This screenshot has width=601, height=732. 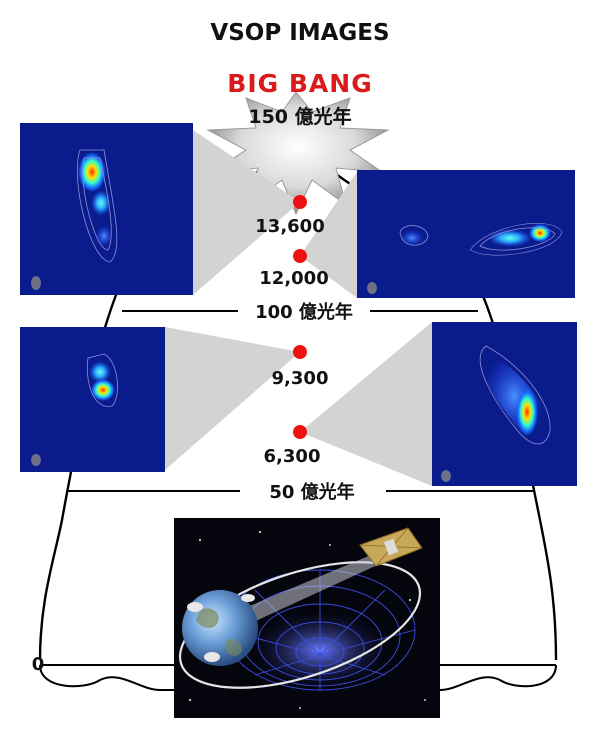 I want to click on source-distance-12000: 12,000, so click(x=293, y=278).